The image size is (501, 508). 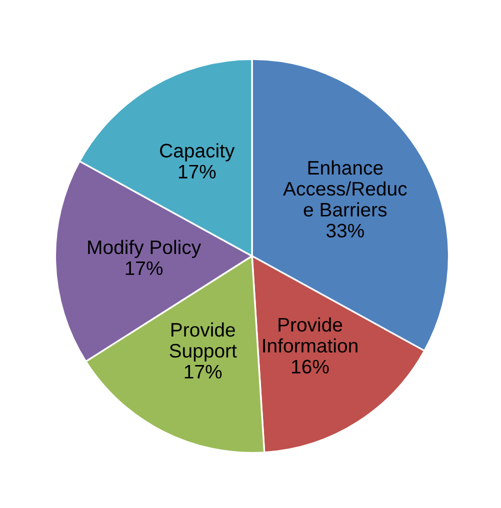 What do you see at coordinates (345, 231) in the screenshot?
I see `data-label: 33%` at bounding box center [345, 231].